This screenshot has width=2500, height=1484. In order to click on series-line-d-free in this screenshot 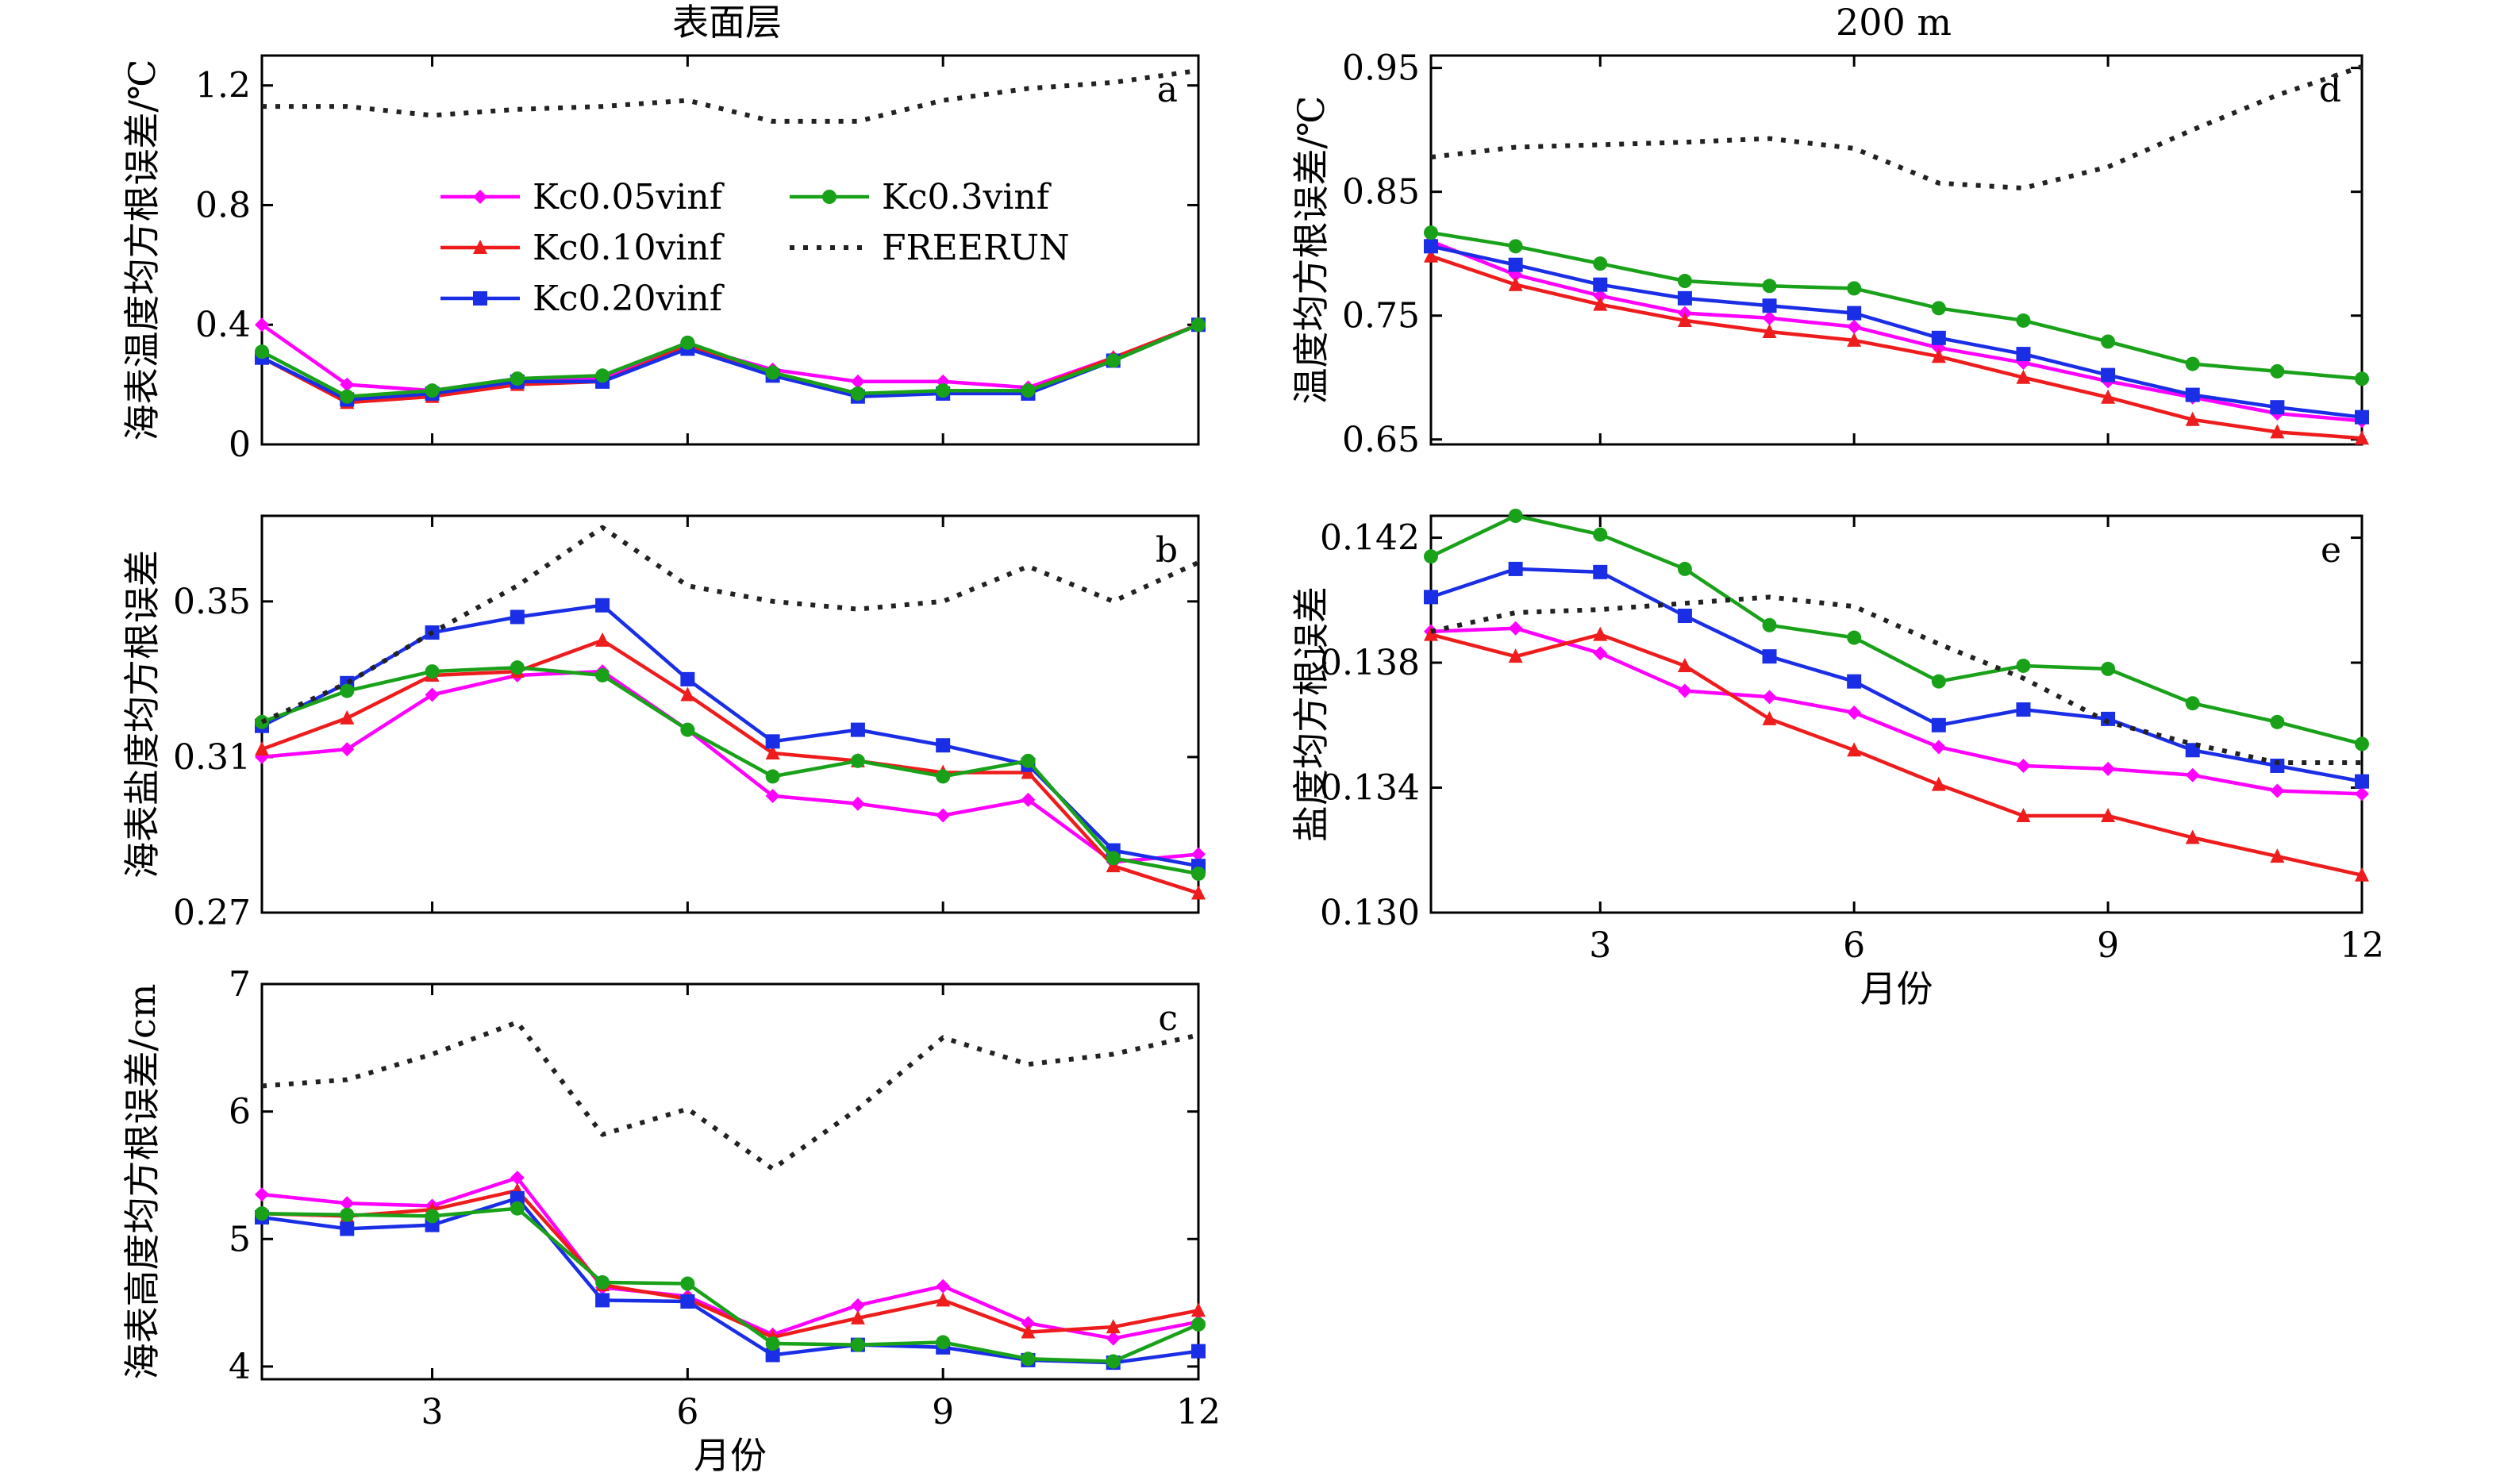, I will do `click(1896, 127)`.